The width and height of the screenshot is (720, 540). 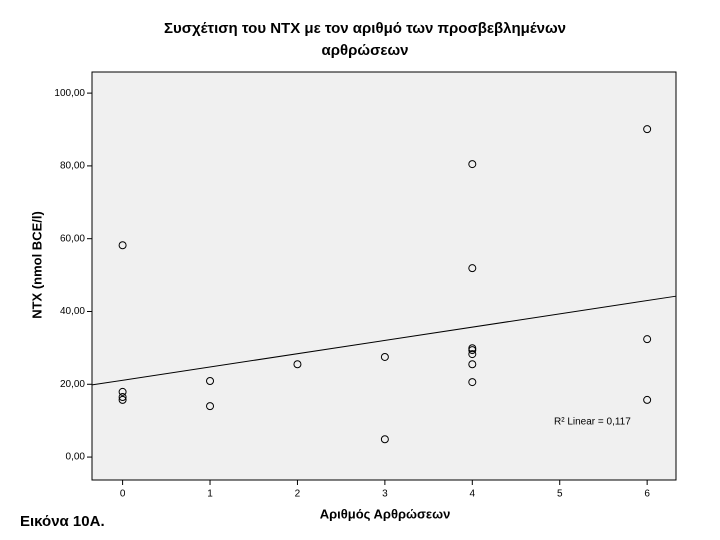 I want to click on y-tick-label: 100,00, so click(x=69, y=93).